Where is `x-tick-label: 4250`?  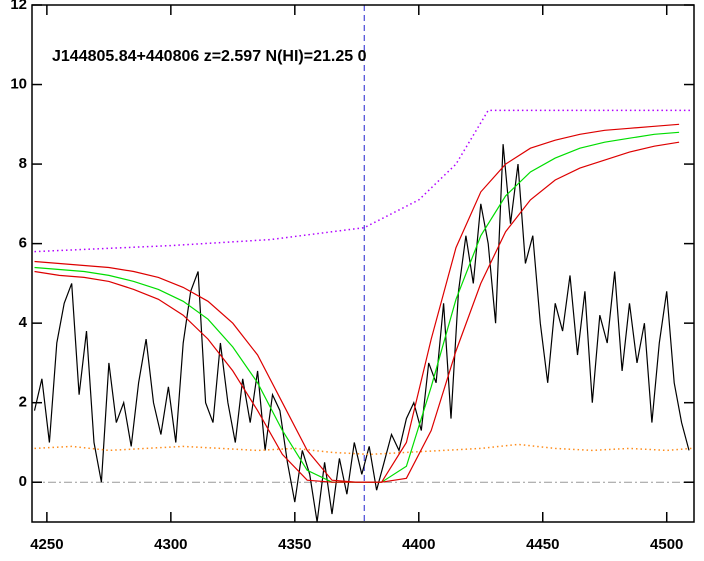
x-tick-label: 4250 is located at coordinates (46, 544).